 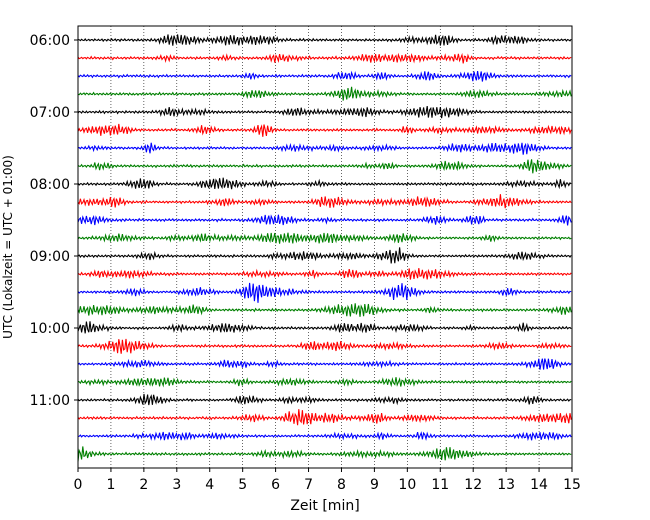 I want to click on y-tick-label: 11:00, so click(x=50, y=401).